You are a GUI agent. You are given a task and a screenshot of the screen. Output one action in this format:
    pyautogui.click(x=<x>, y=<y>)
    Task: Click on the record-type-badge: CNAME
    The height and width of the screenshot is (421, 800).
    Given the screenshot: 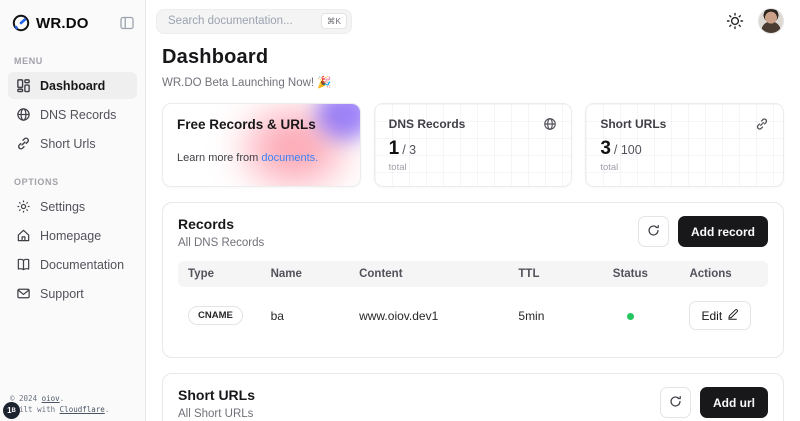 What is the action you would take?
    pyautogui.click(x=215, y=315)
    